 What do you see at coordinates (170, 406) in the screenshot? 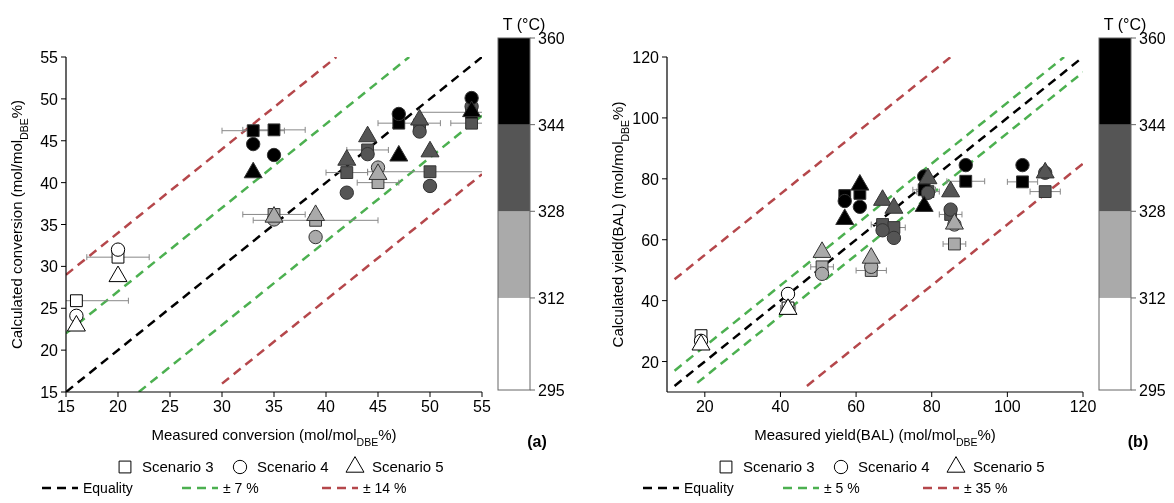
I see `x-tick-label: 25` at bounding box center [170, 406].